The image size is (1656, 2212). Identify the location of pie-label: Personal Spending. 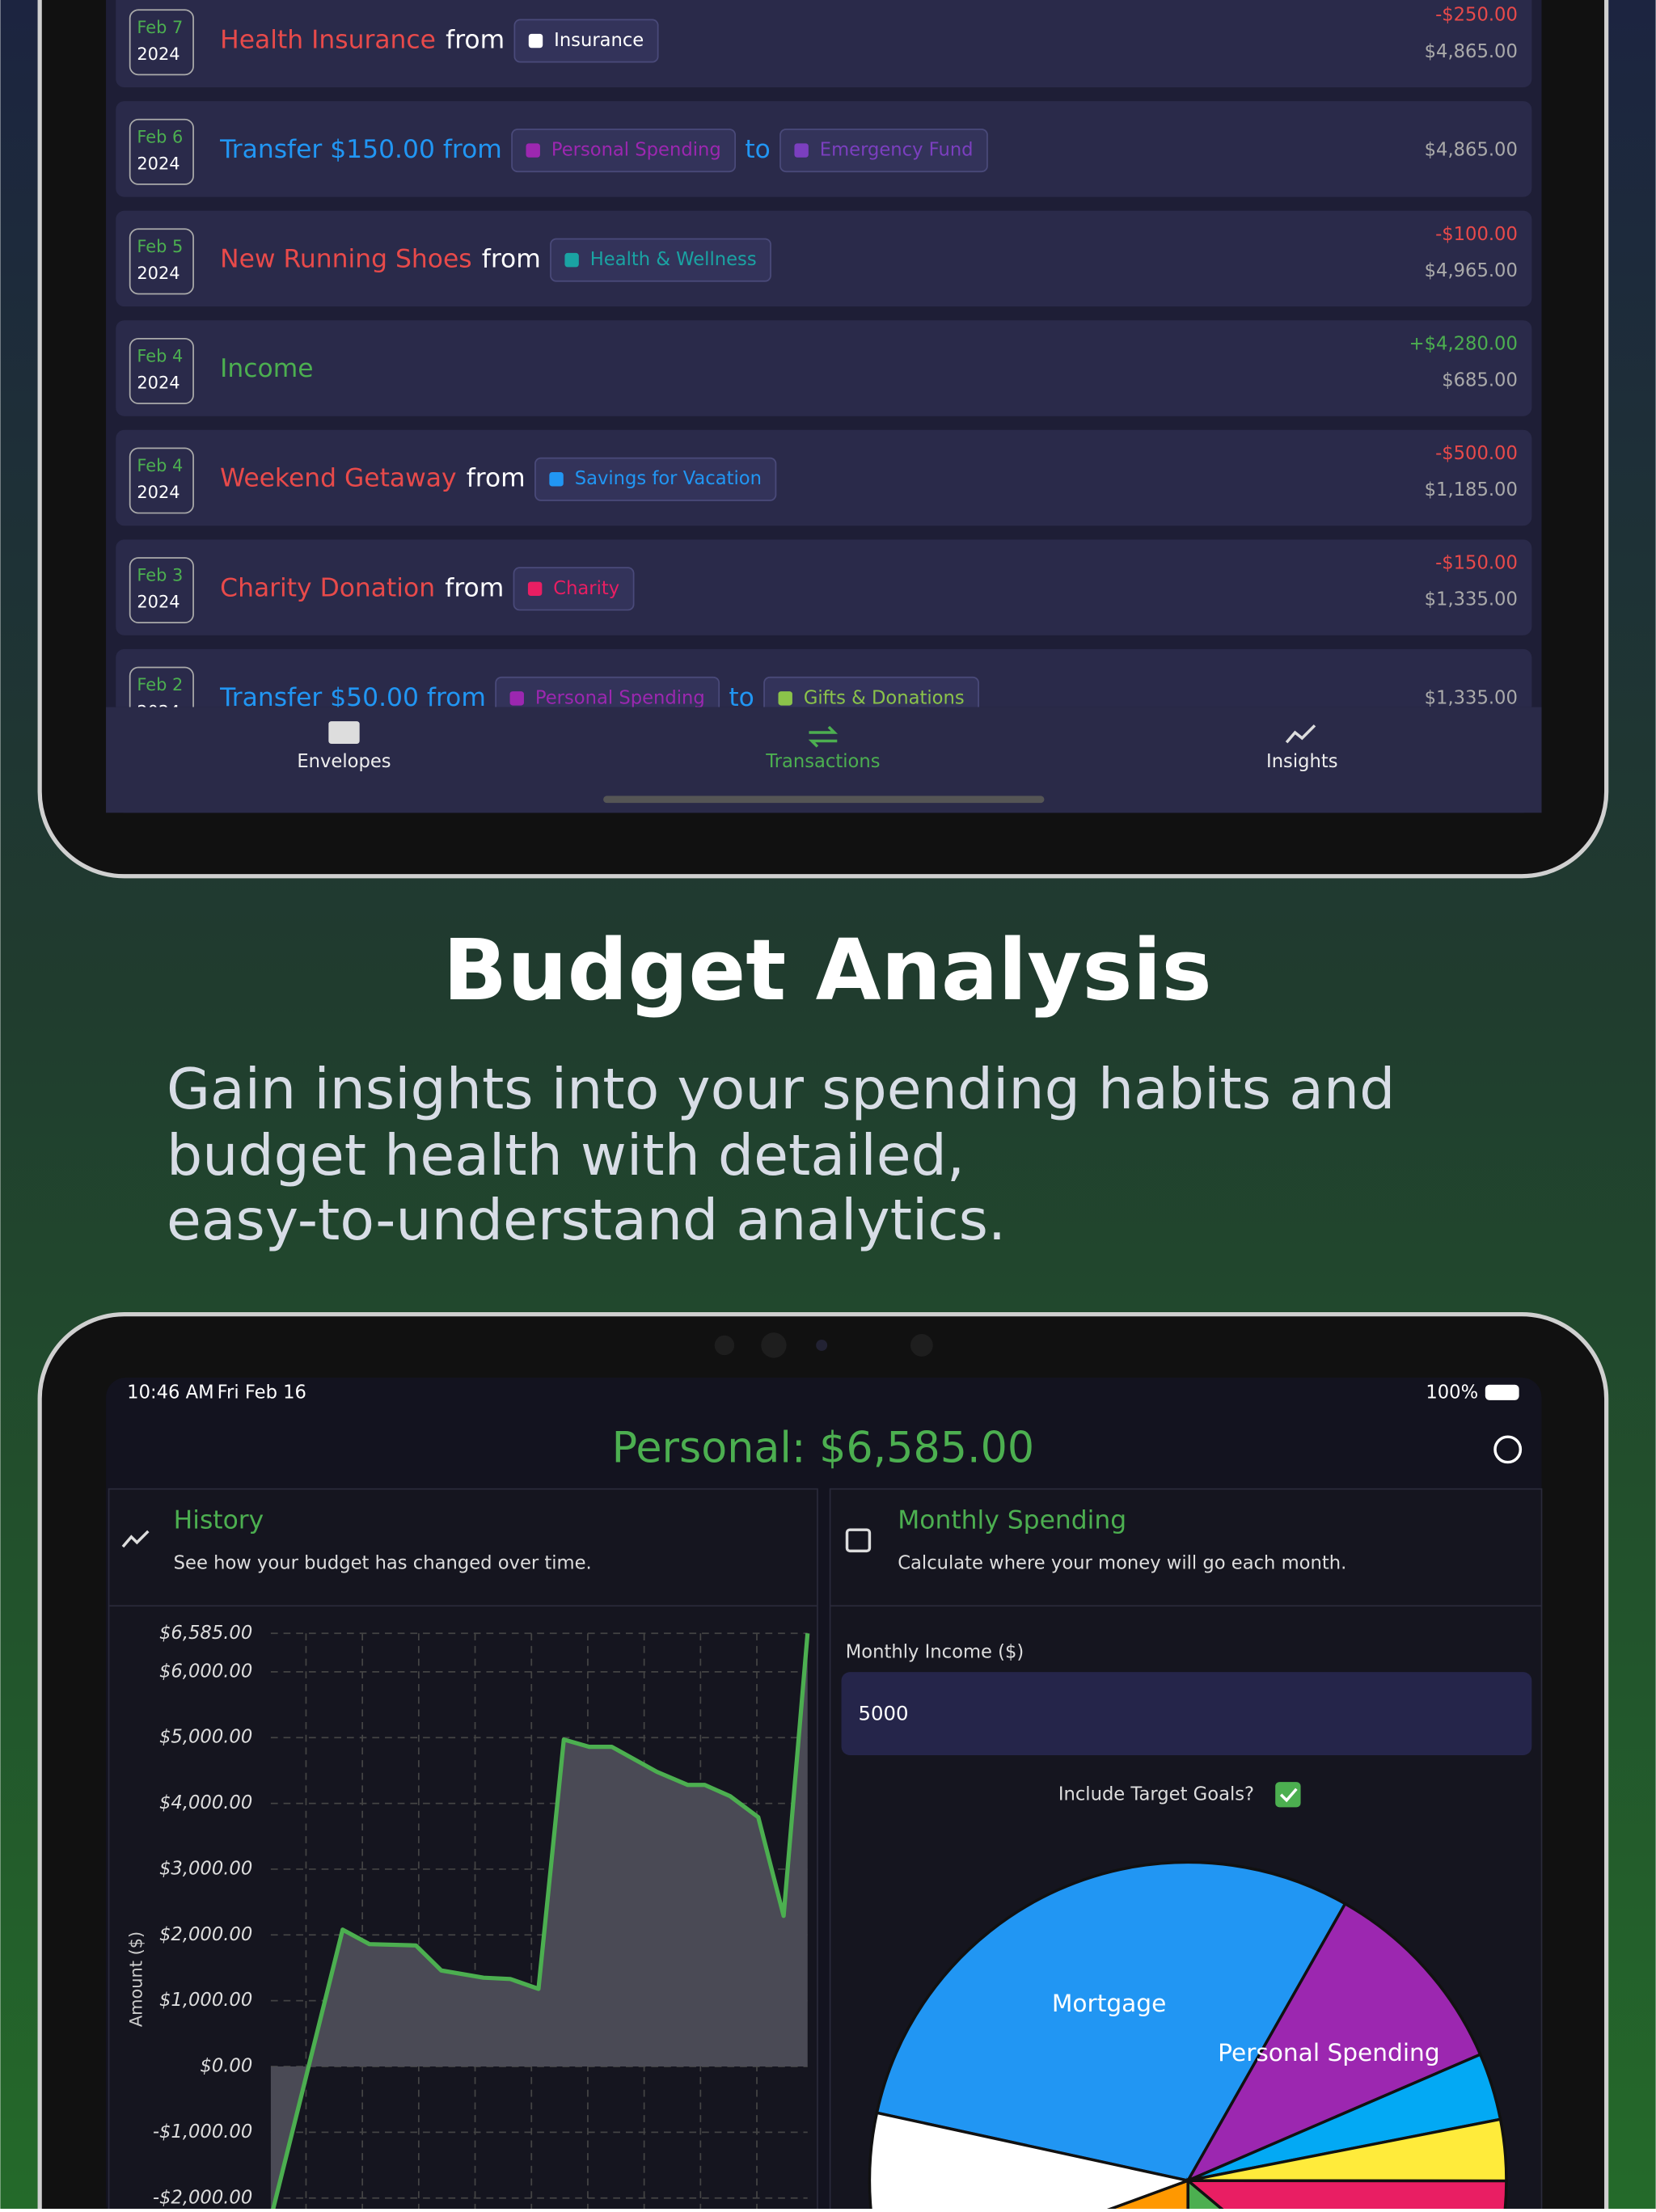
(1328, 2052).